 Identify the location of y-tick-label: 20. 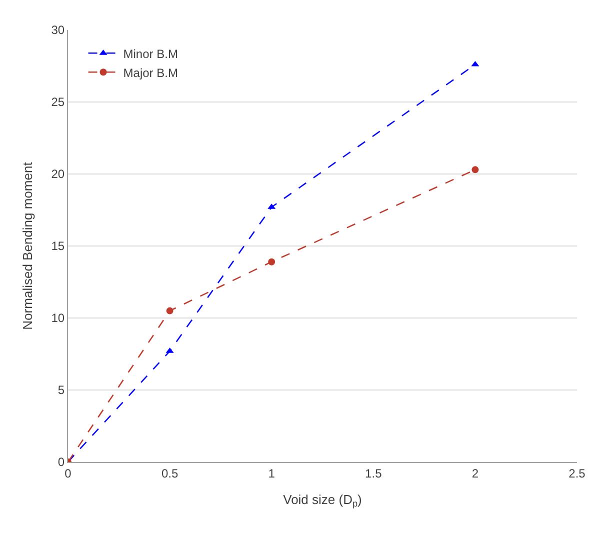
(58, 174).